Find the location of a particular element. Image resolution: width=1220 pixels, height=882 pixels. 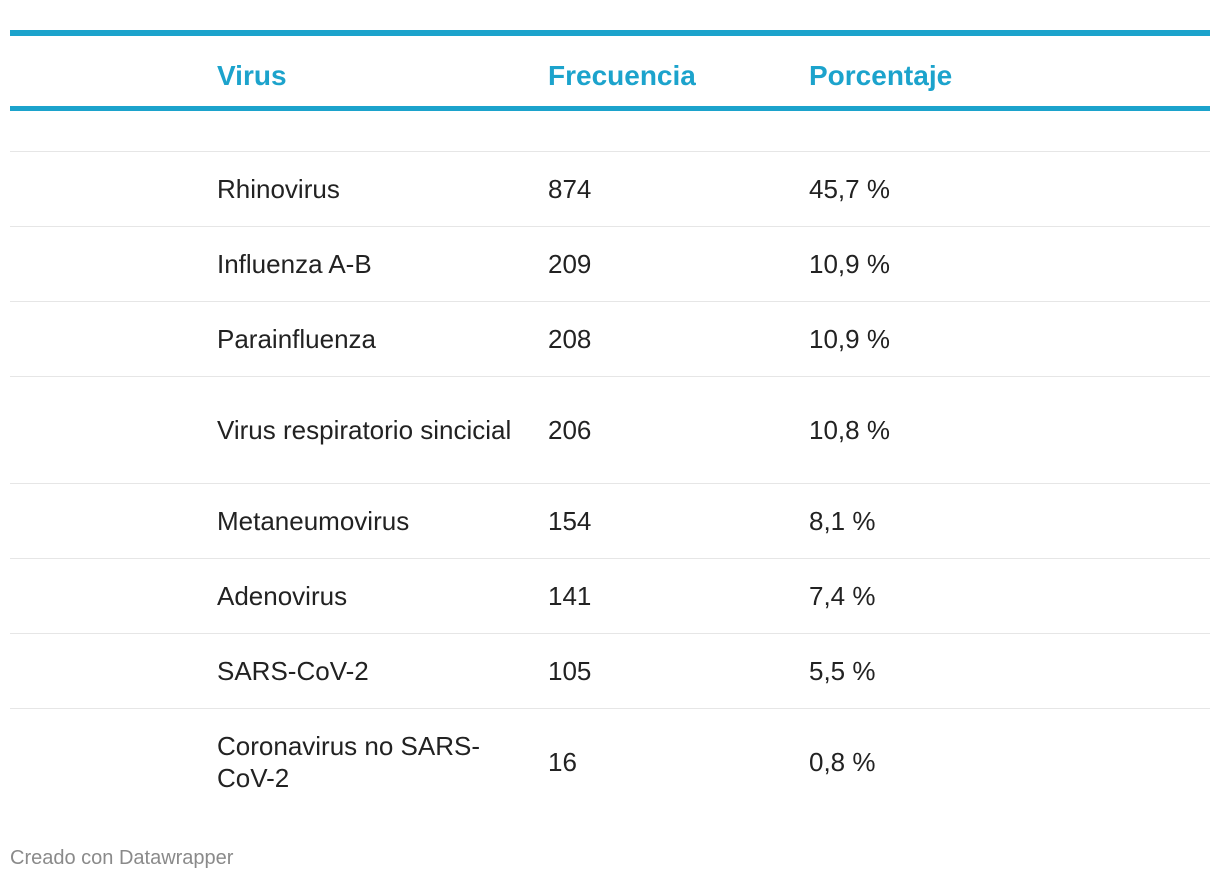

cell-frecuencia: 154 is located at coordinates (570, 521).